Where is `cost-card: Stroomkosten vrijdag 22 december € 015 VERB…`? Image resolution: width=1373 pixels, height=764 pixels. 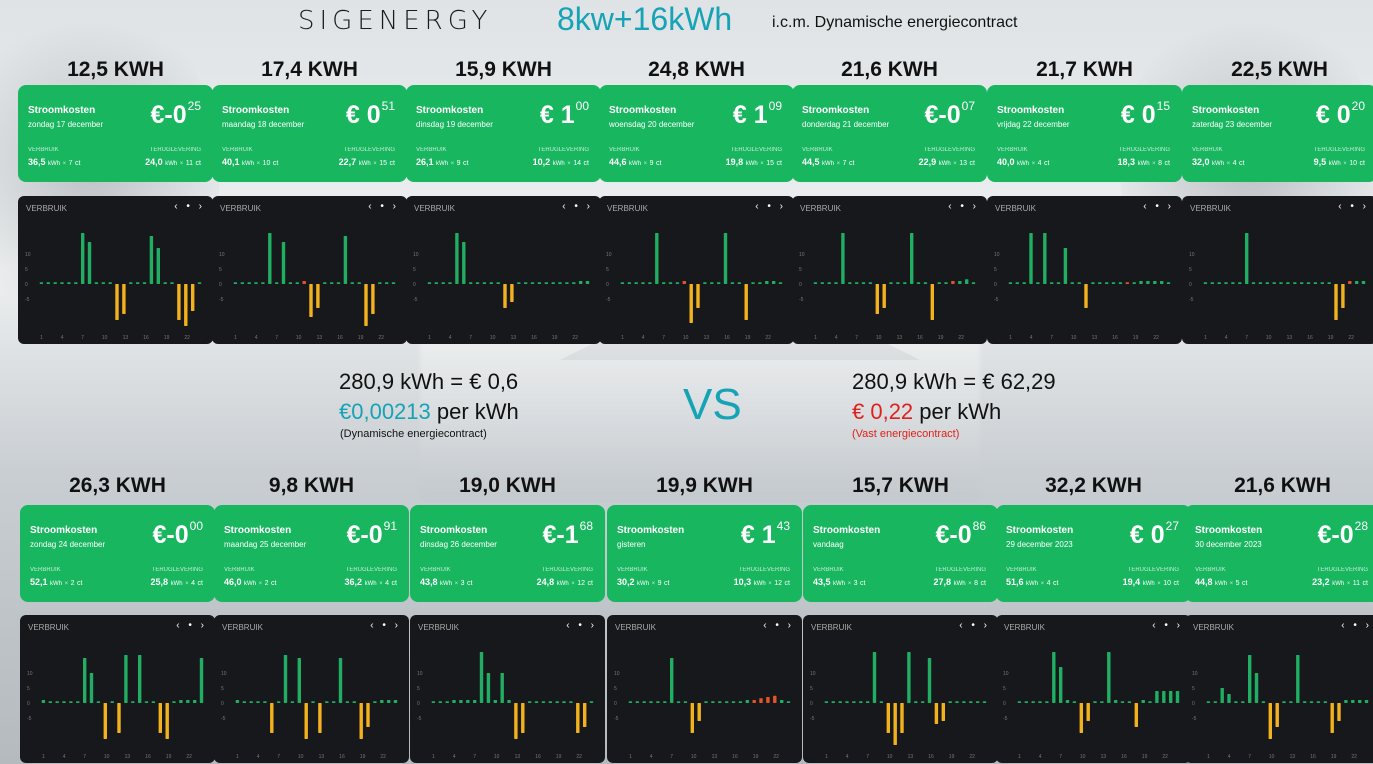
cost-card: Stroomkosten vrijdag 22 december € 015 VERB… is located at coordinates (1084, 133).